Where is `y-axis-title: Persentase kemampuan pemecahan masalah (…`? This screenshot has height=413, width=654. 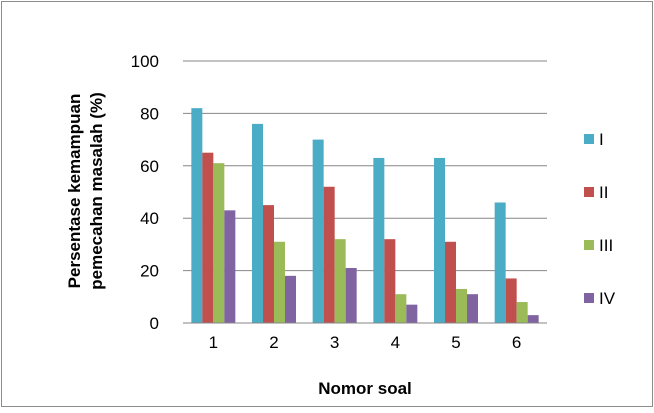
y-axis-title: Persentase kemampuan pemecahan masalah (… is located at coordinates (85, 190).